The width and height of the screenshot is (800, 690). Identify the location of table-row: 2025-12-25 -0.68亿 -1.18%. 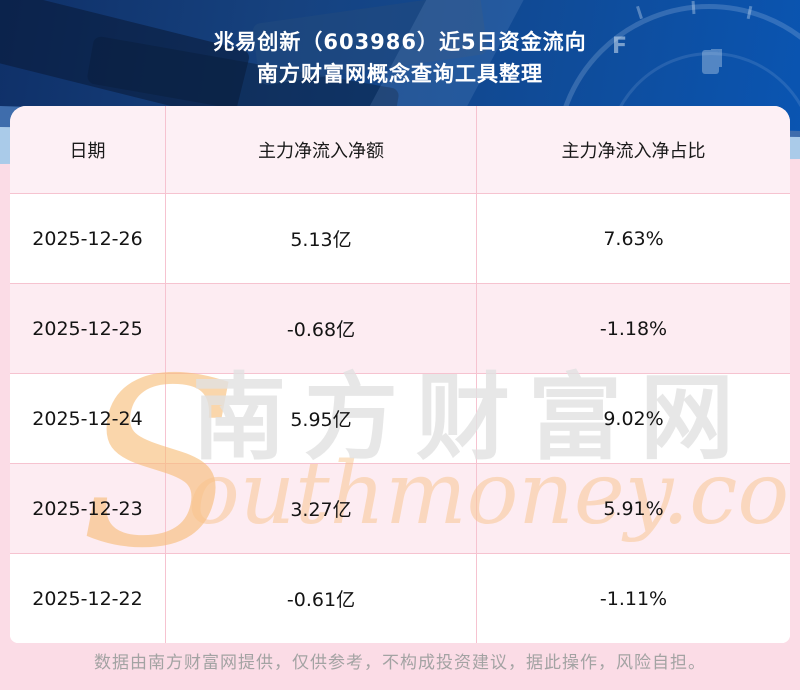
(400, 328).